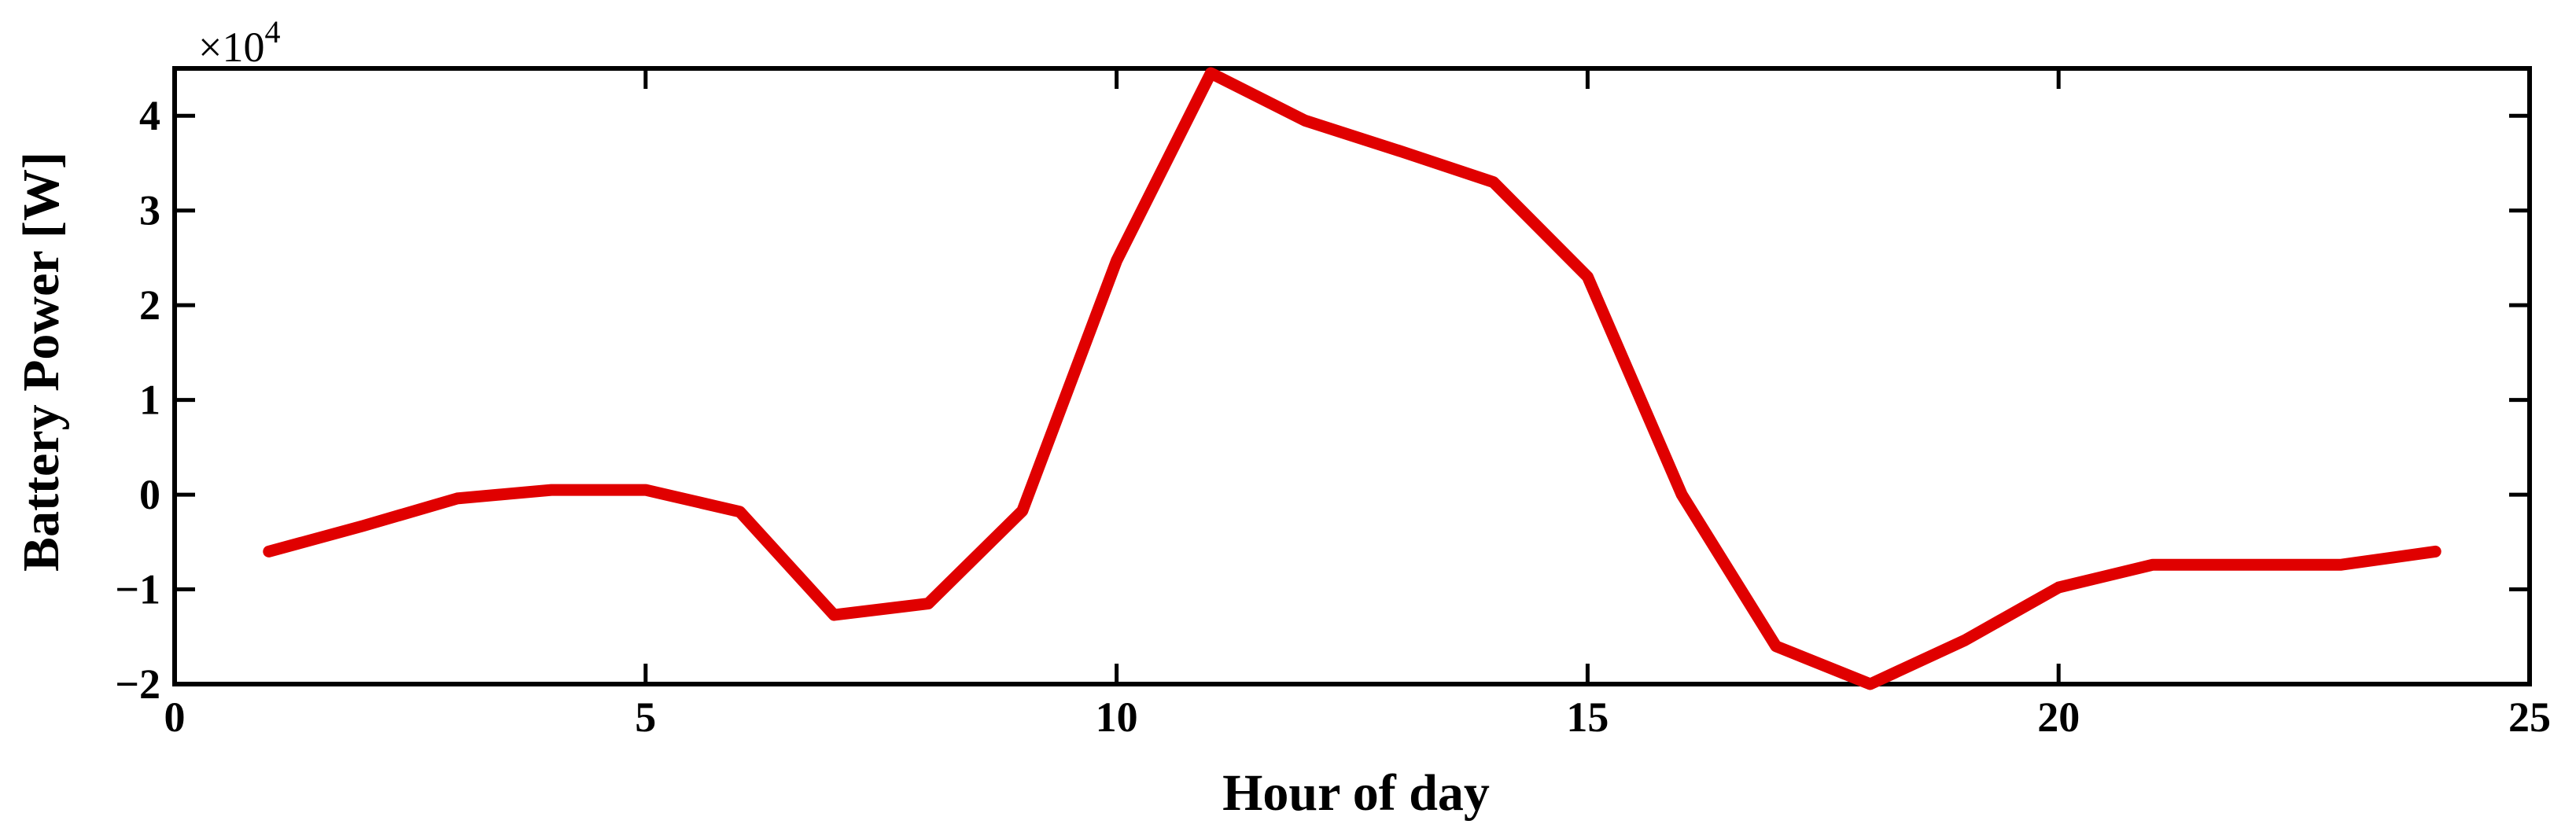 The width and height of the screenshot is (2576, 828). I want to click on y-tick-label: 1, so click(149, 401).